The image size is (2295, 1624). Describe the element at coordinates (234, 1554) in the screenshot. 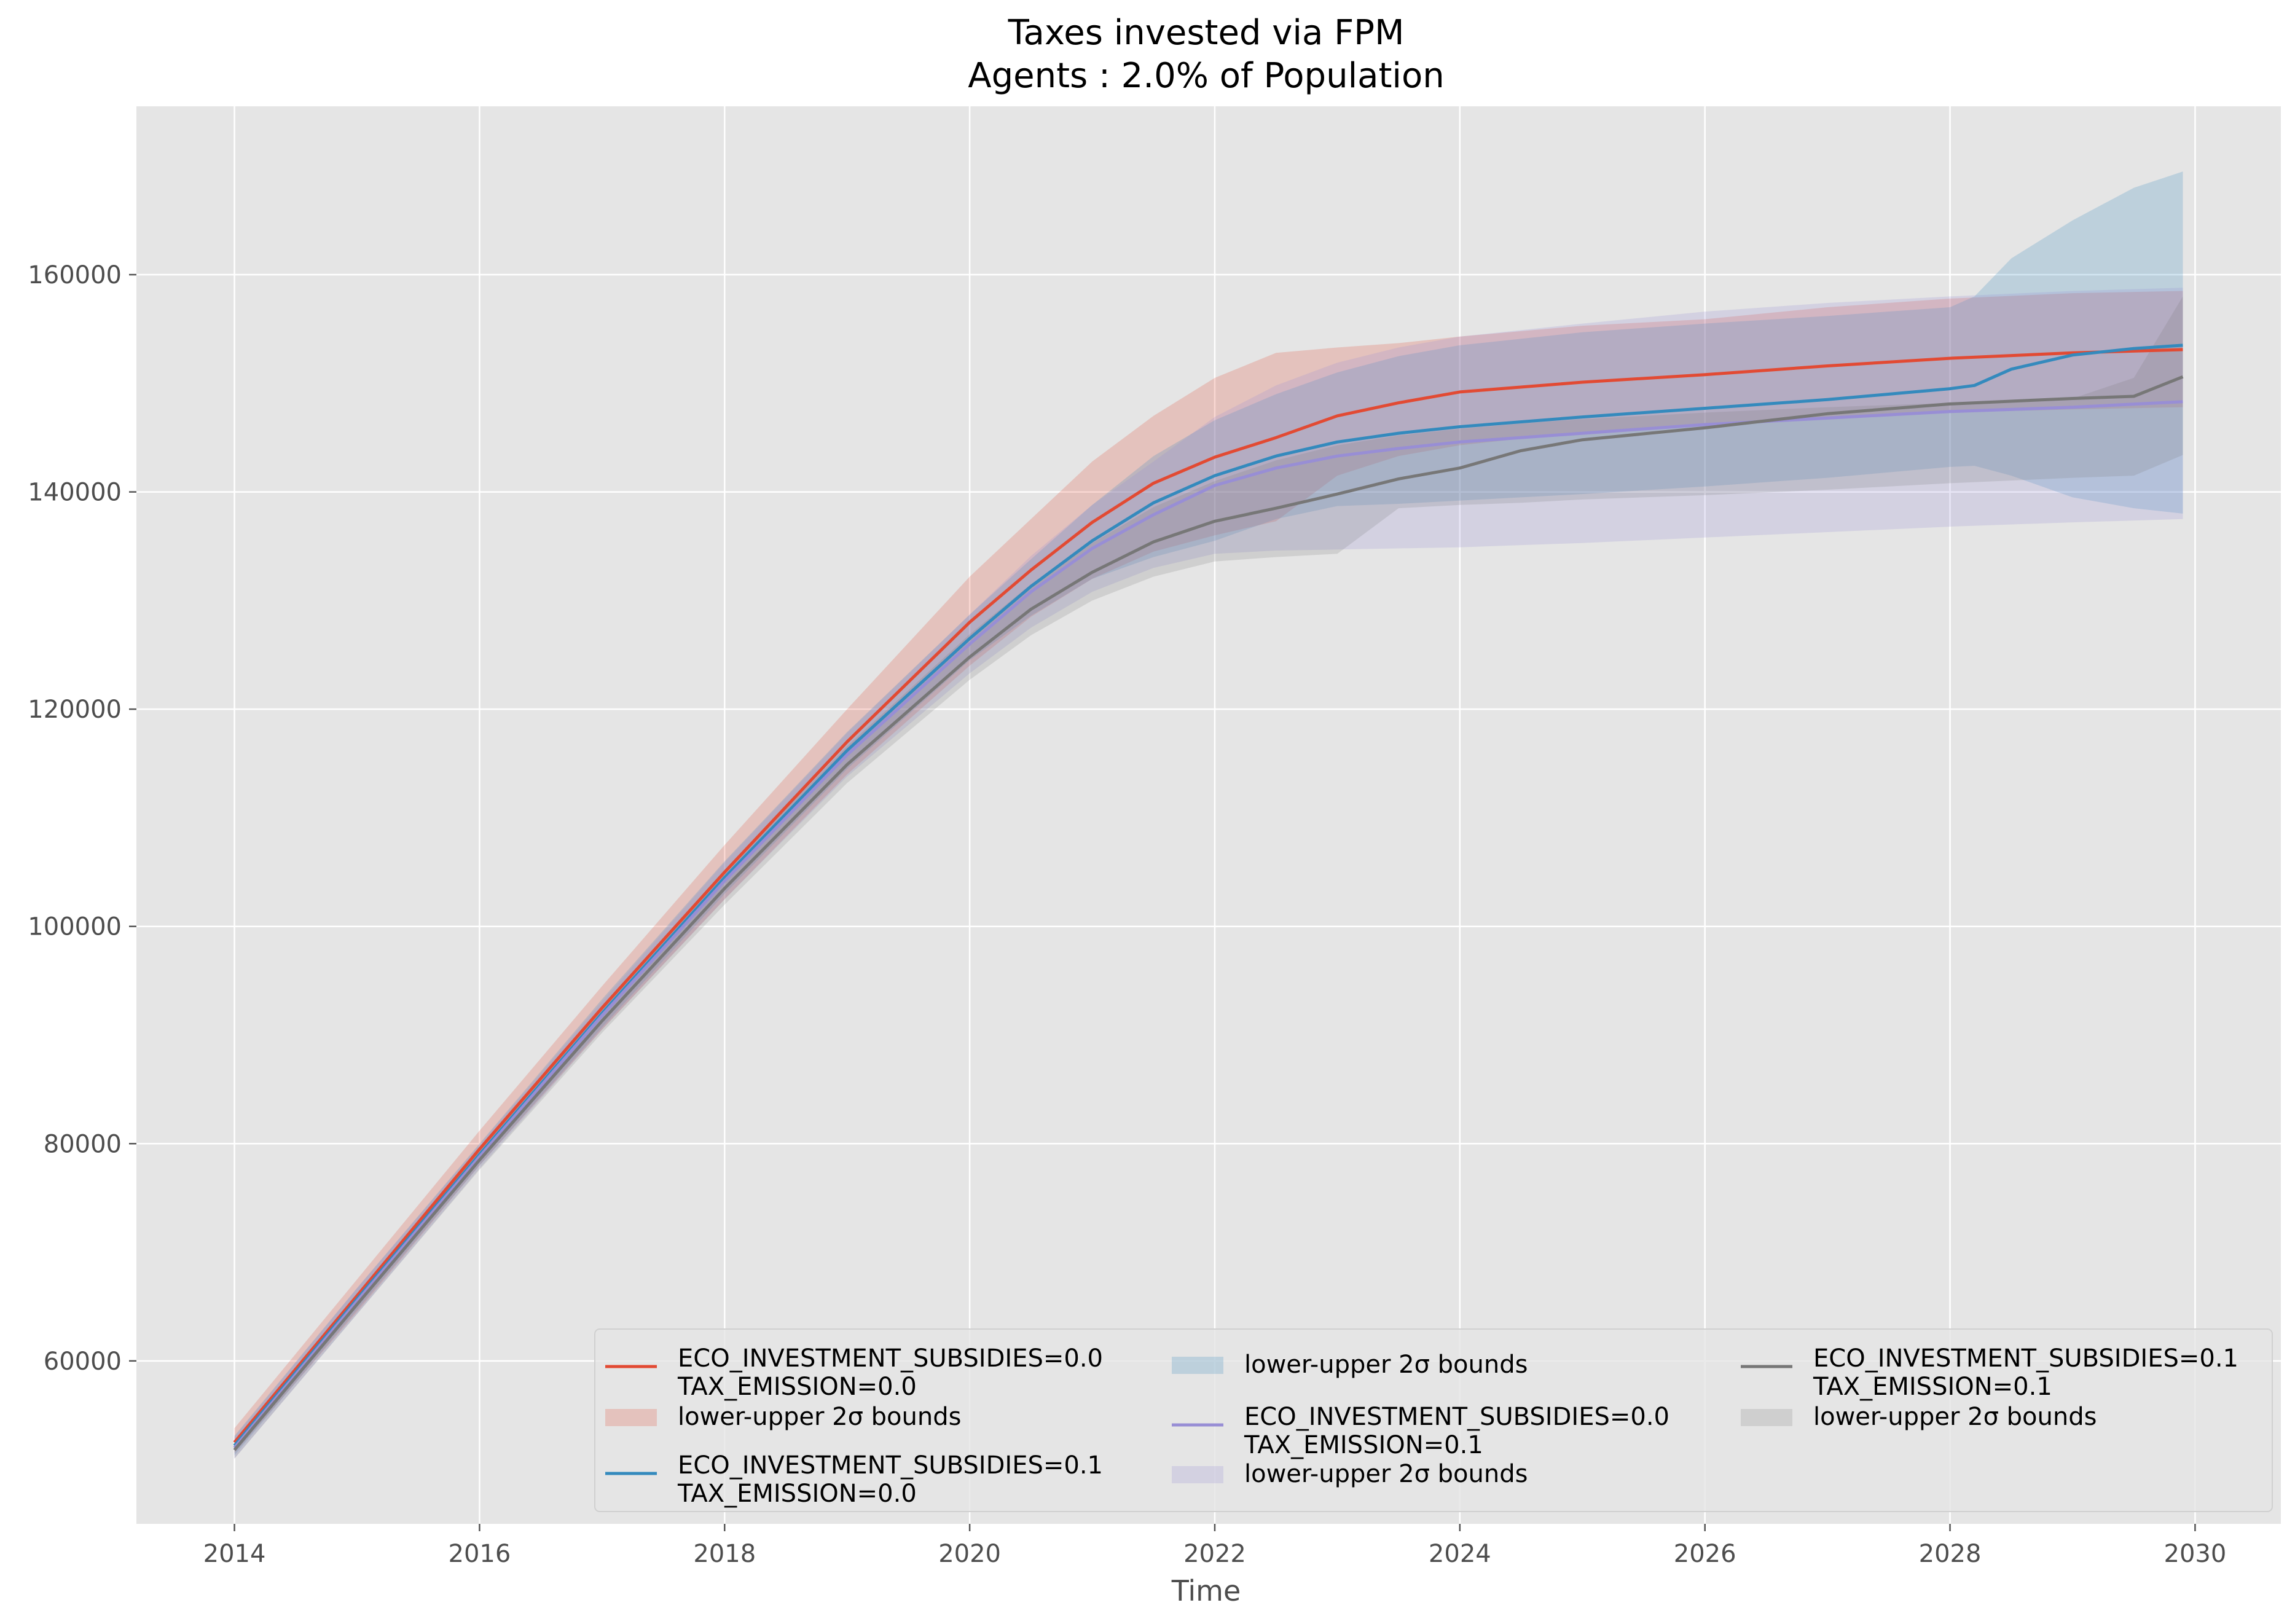

I see `x-tick-label: 2014` at that location.